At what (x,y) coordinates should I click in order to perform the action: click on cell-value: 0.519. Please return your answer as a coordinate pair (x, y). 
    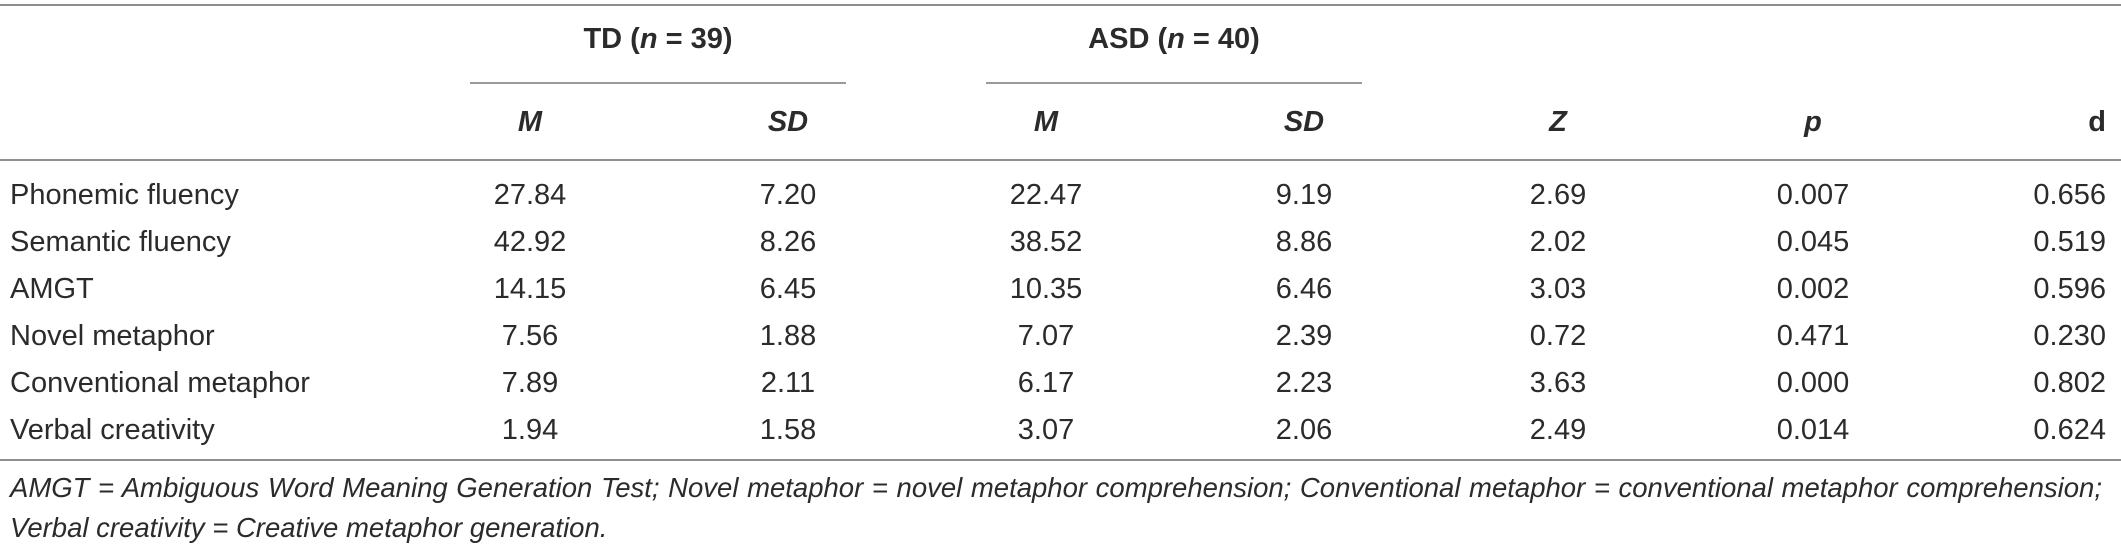
    Looking at the image, I should click on (2069, 242).